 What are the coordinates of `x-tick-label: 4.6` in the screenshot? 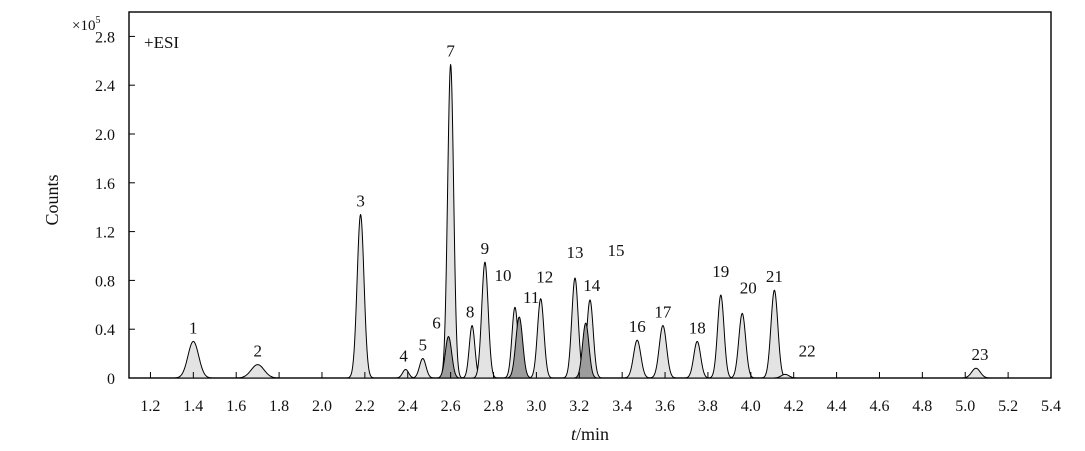 It's located at (880, 406).